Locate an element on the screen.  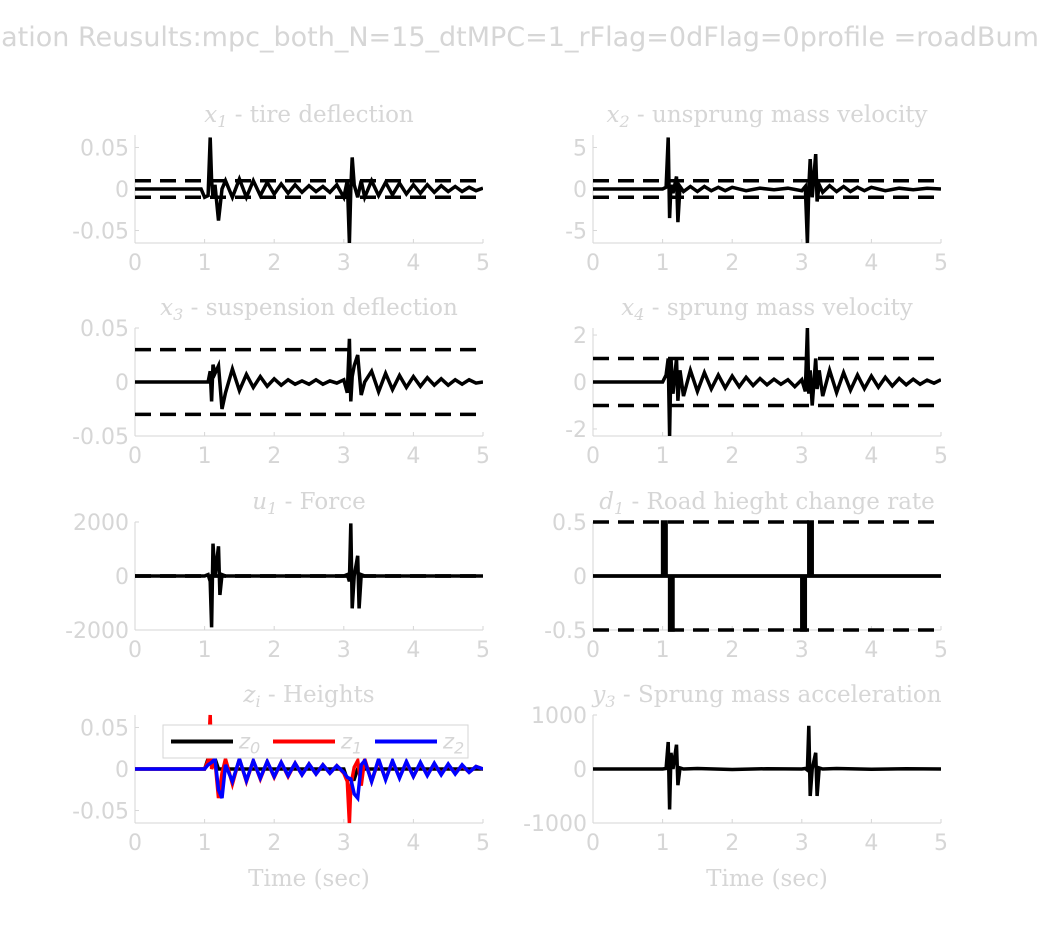
x-axis-label: Time (sec) is located at coordinates (309, 879).